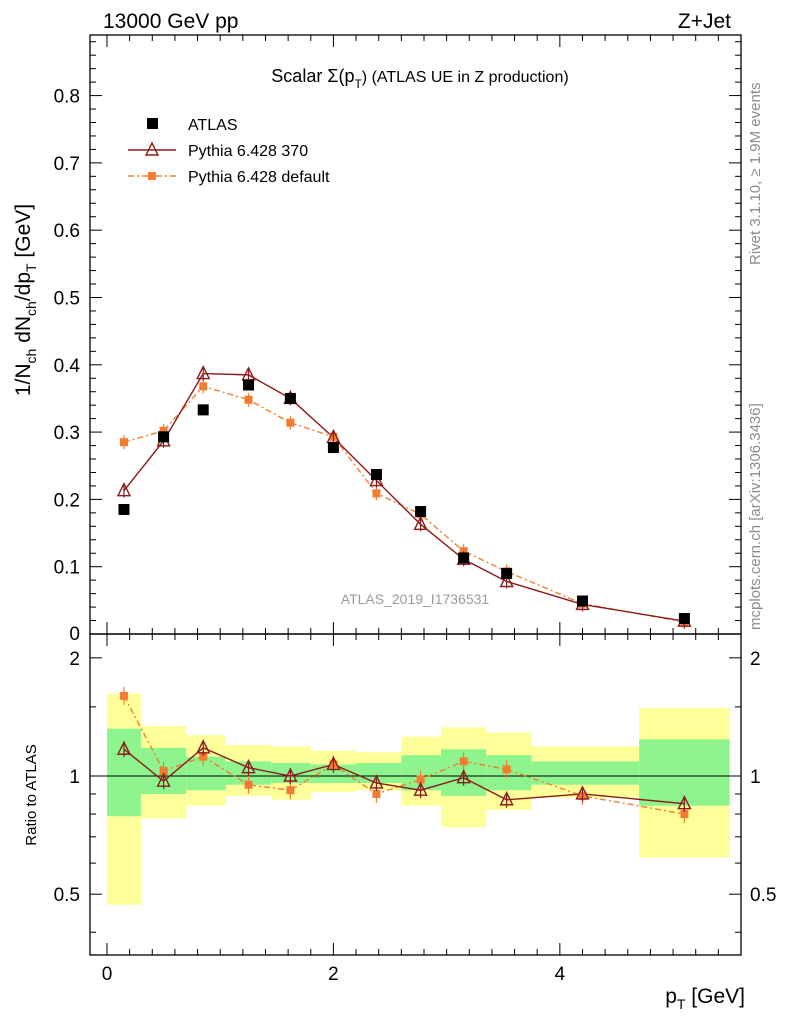 This screenshot has height=1029, width=786. I want to click on x-tick-label: 0, so click(107, 974).